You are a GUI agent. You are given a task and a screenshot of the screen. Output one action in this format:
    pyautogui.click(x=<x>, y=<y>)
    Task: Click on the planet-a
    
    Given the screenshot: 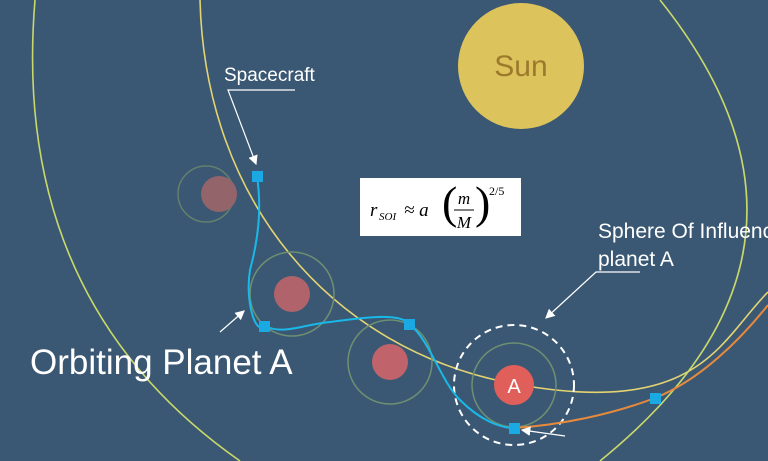 What is the action you would take?
    pyautogui.click(x=514, y=385)
    